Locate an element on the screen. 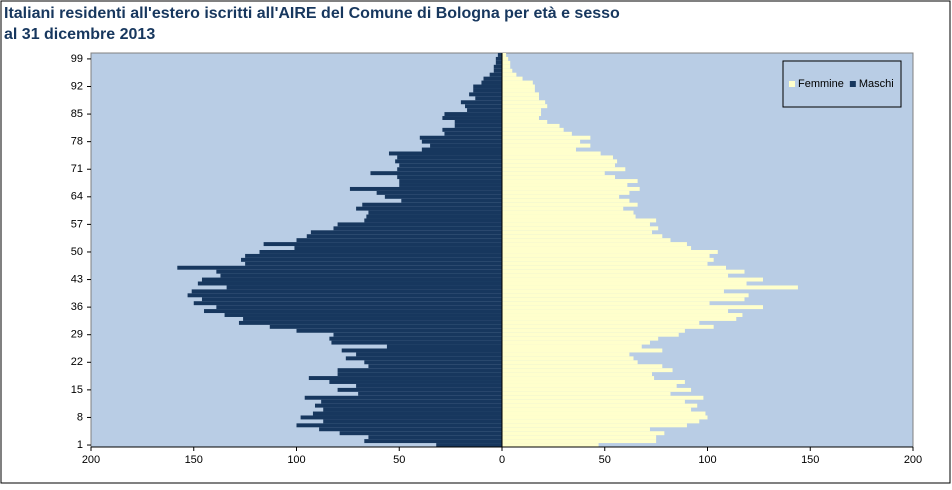 The image size is (952, 490). legend-box is located at coordinates (842, 84).